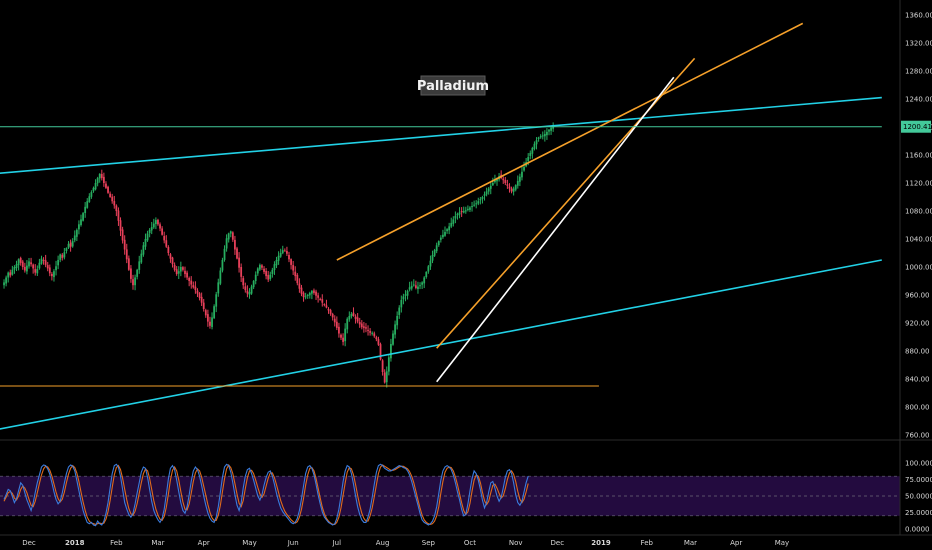  Describe the element at coordinates (453, 85) in the screenshot. I see `chart-title-box: Palladium` at that location.